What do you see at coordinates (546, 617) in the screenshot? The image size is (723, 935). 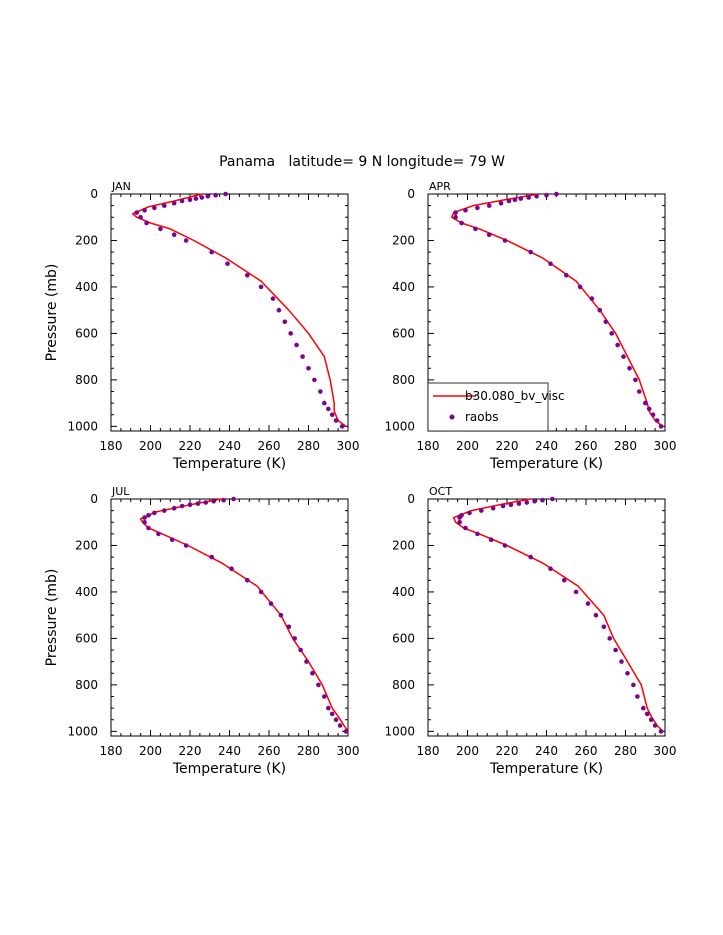 I see `plot-frame` at bounding box center [546, 617].